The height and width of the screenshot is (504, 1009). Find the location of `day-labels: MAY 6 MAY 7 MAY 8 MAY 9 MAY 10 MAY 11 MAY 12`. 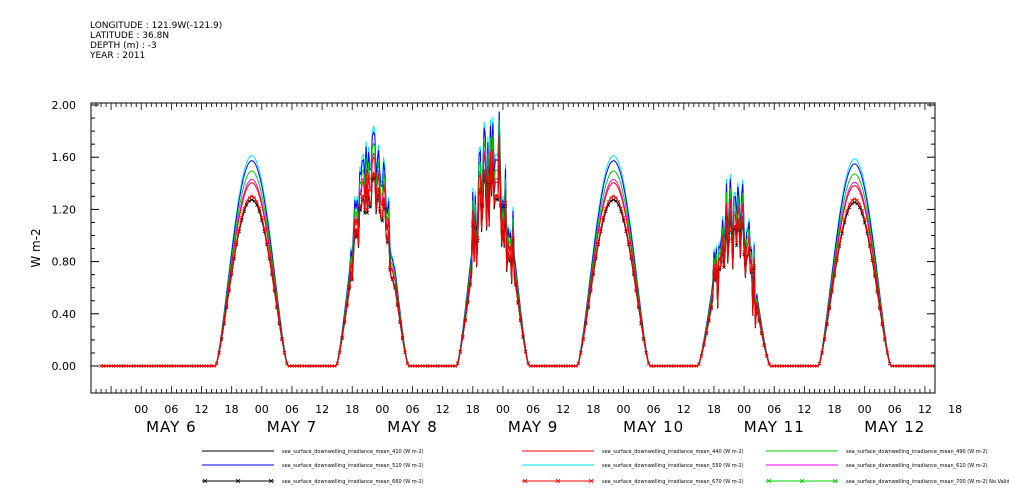

day-labels: MAY 6 MAY 7 MAY 8 MAY 9 MAY 10 MAY 11 MAY 12 is located at coordinates (535, 427).